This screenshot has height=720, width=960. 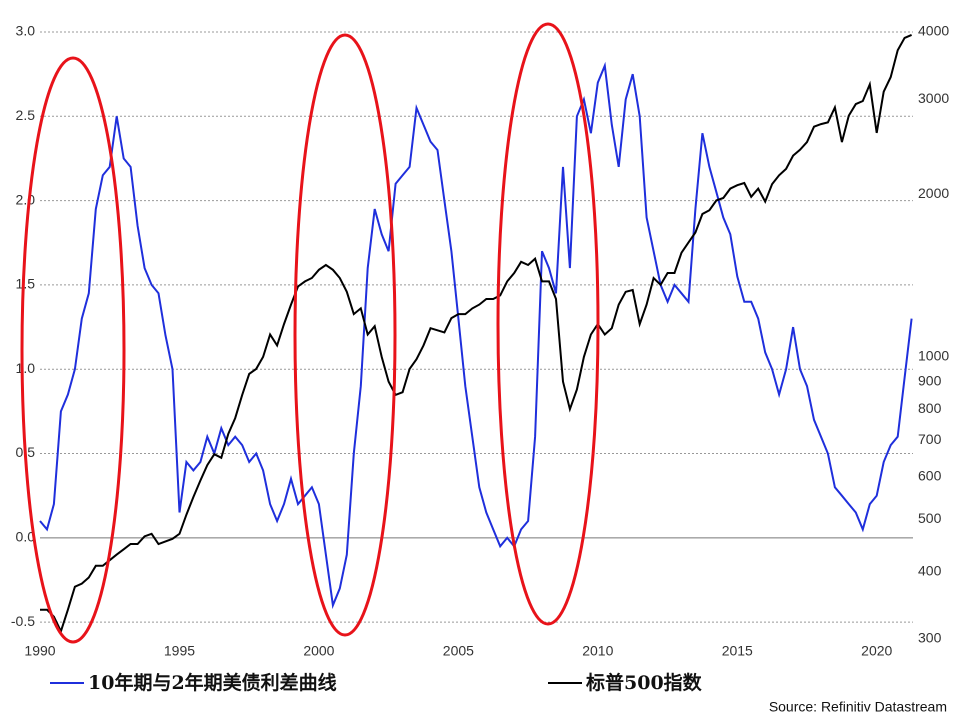 What do you see at coordinates (26, 537) in the screenshot?
I see `y-tick-label: 0.0` at bounding box center [26, 537].